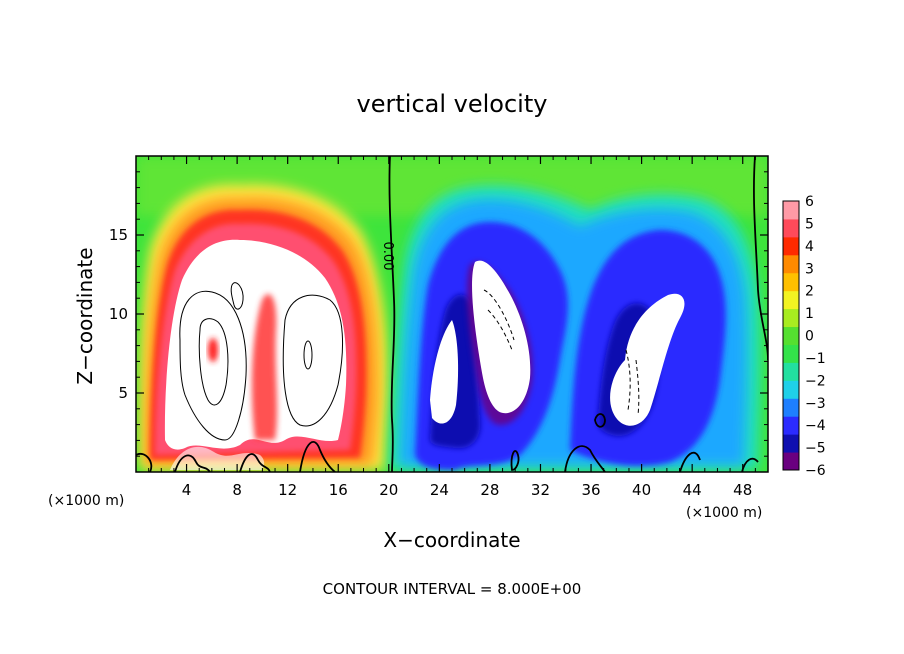 The height and width of the screenshot is (654, 904). I want to click on contour-lines, so click(409, 361).